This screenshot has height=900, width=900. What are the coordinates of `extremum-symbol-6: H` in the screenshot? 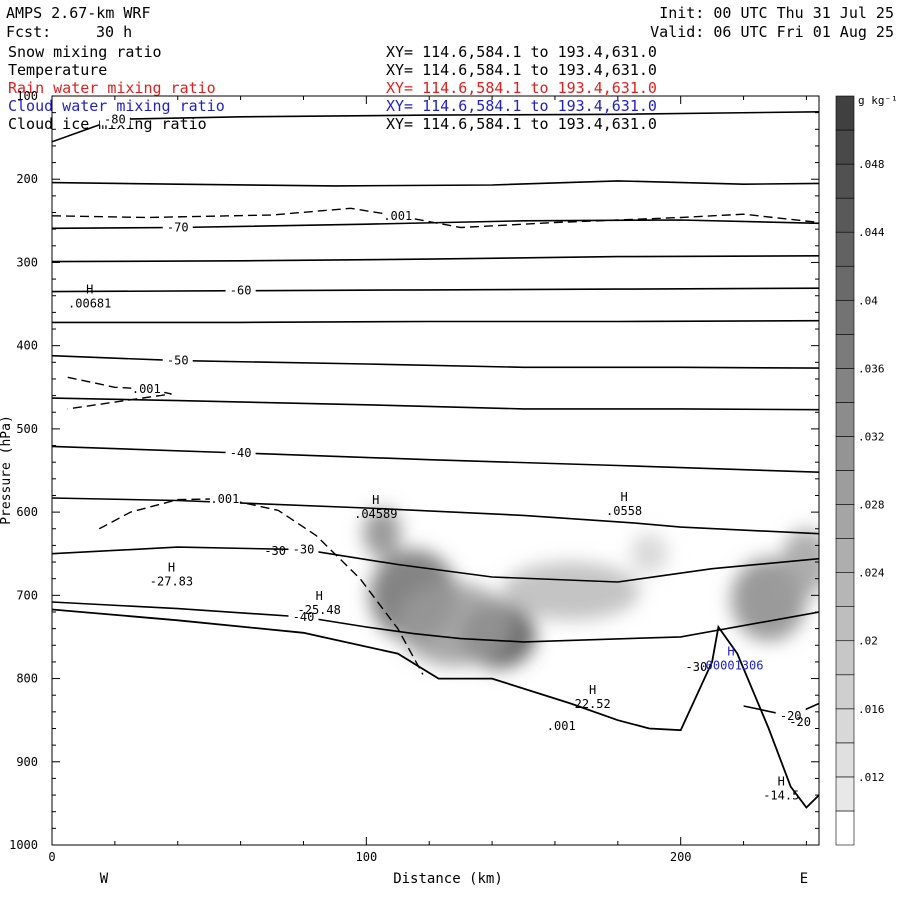 It's located at (730, 652).